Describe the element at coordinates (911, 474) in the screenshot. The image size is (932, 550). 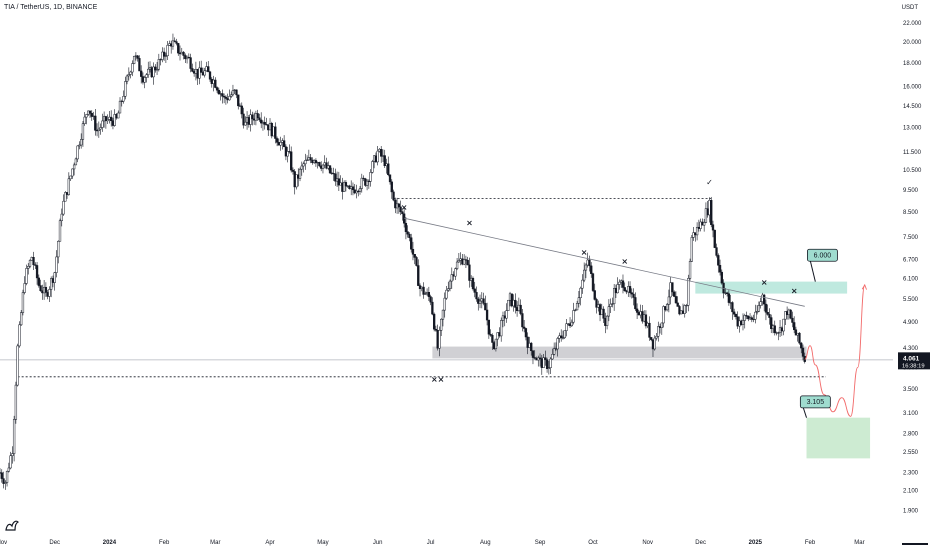
I see `y-tick-label: 2.300` at that location.